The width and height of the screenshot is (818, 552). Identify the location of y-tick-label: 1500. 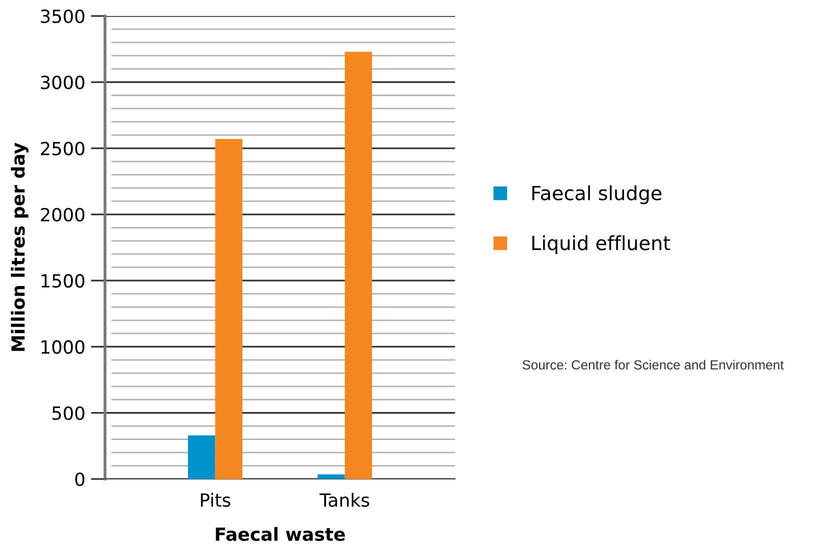
(63, 281).